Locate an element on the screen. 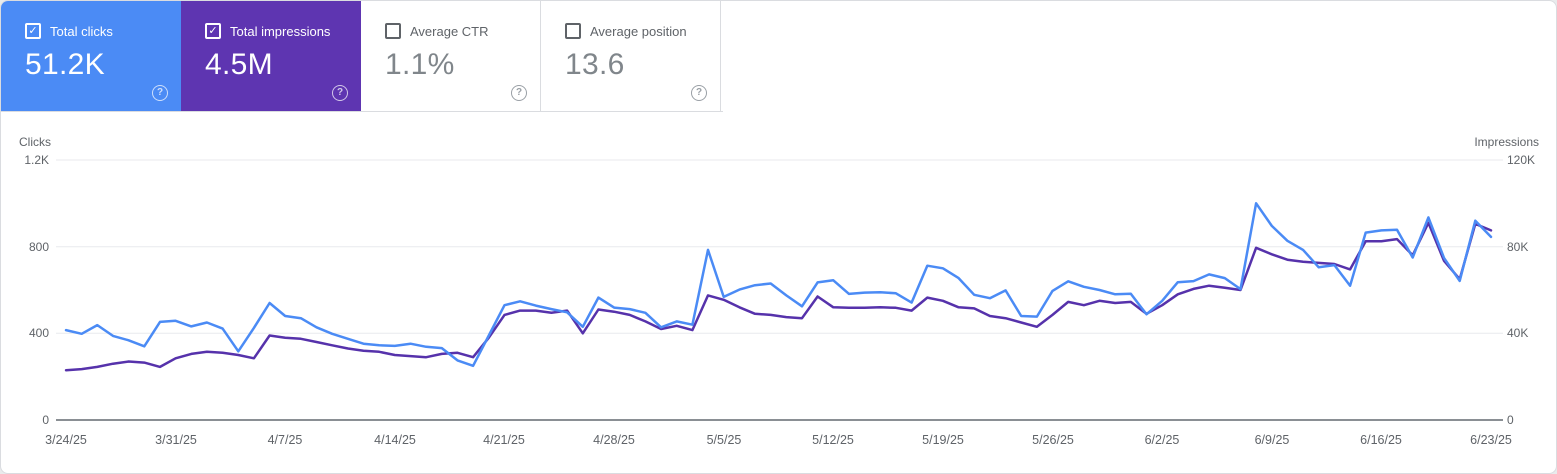 This screenshot has width=1557, height=474. card-header: Average CTR is located at coordinates (462, 31).